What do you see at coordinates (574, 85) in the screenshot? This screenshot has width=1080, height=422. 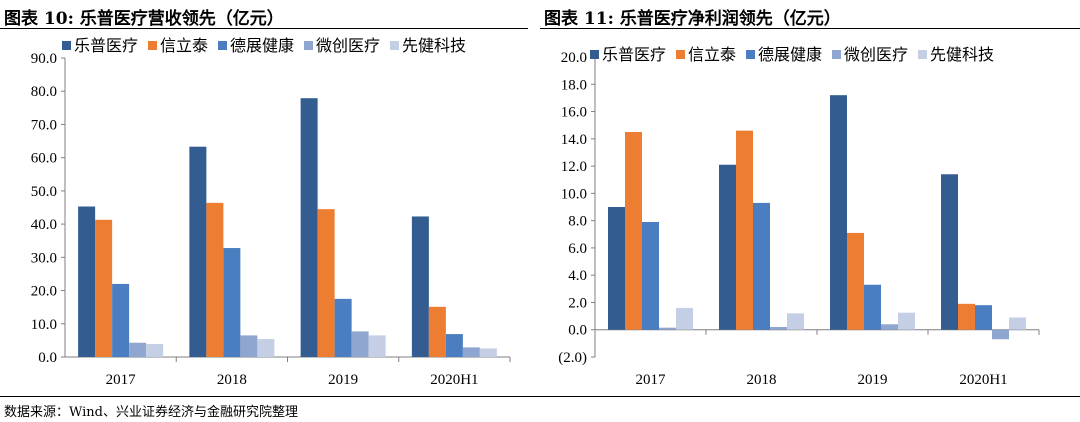 I see `y-tick-label: 18.0` at bounding box center [574, 85].